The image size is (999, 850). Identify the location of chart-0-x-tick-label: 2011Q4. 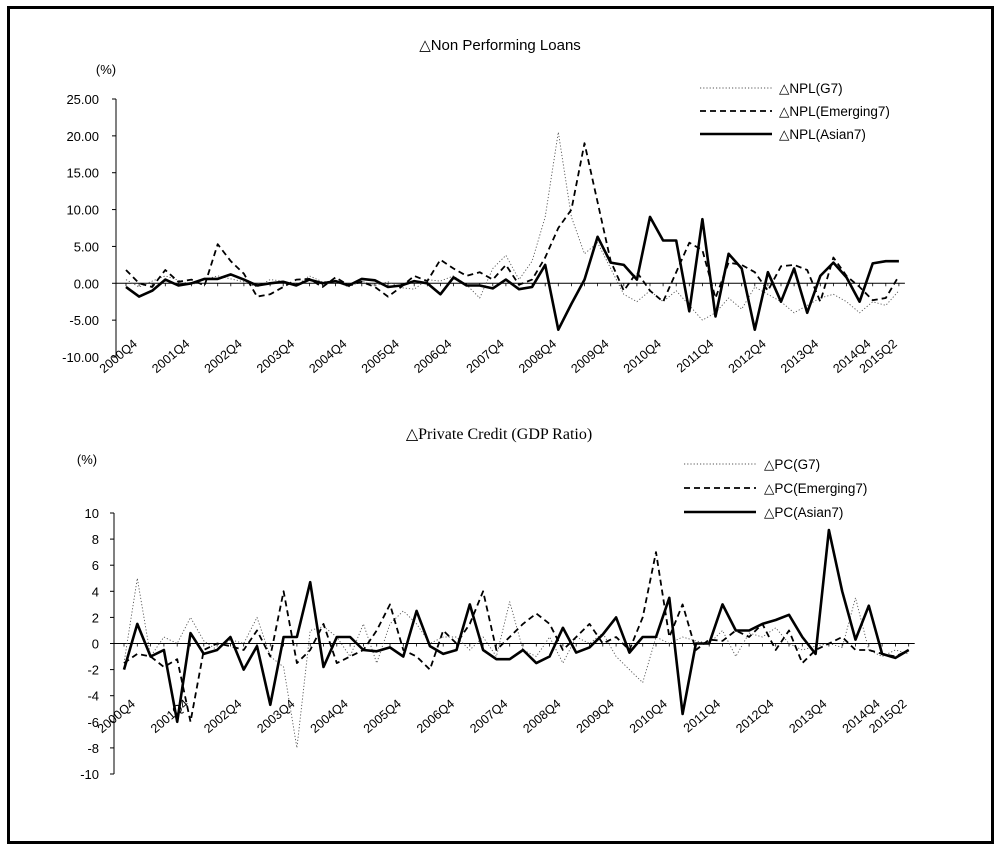
(695, 356).